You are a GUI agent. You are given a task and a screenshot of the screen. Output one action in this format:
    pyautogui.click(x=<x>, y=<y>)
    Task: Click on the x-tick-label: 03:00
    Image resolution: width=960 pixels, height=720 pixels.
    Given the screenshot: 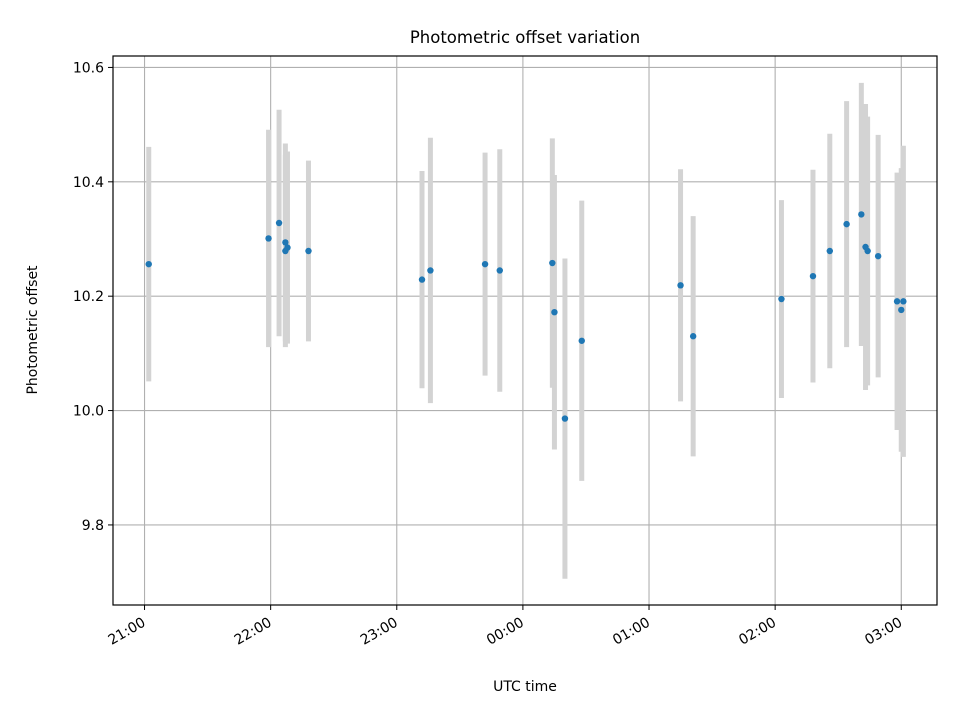 What is the action you would take?
    pyautogui.click(x=883, y=632)
    